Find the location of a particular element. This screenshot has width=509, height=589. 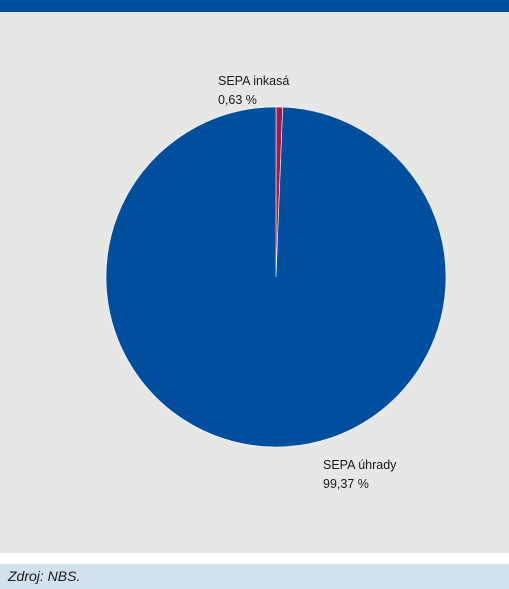

slice-label-value: 99,37 % is located at coordinates (346, 484).